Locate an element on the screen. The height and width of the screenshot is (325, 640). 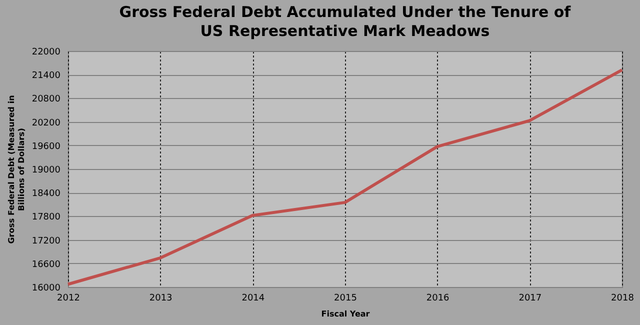
y-tick-label: 21400 is located at coordinates (46, 76).